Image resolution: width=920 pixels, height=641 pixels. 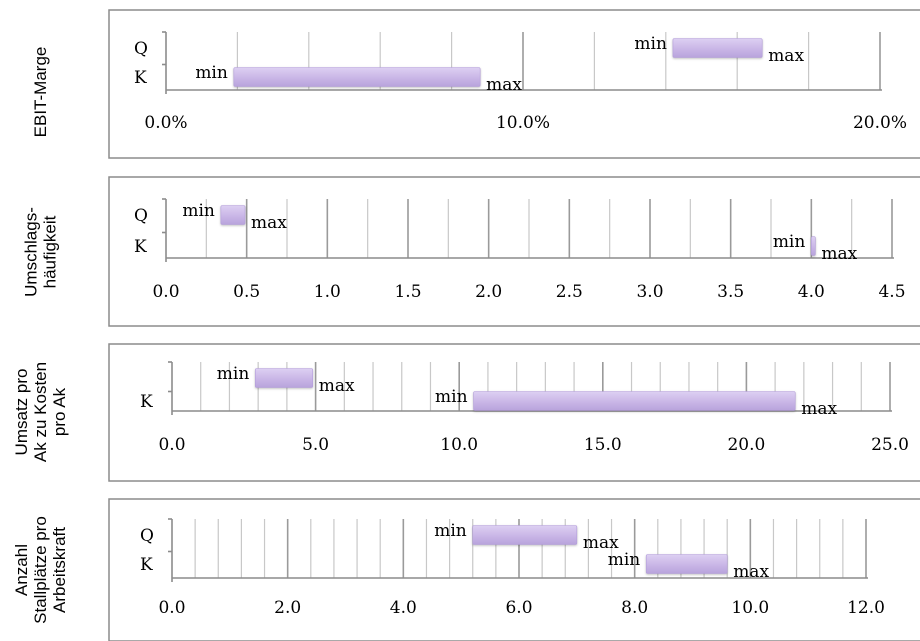 What do you see at coordinates (891, 292) in the screenshot?
I see `x-tick-label: 4.5` at bounding box center [891, 292].